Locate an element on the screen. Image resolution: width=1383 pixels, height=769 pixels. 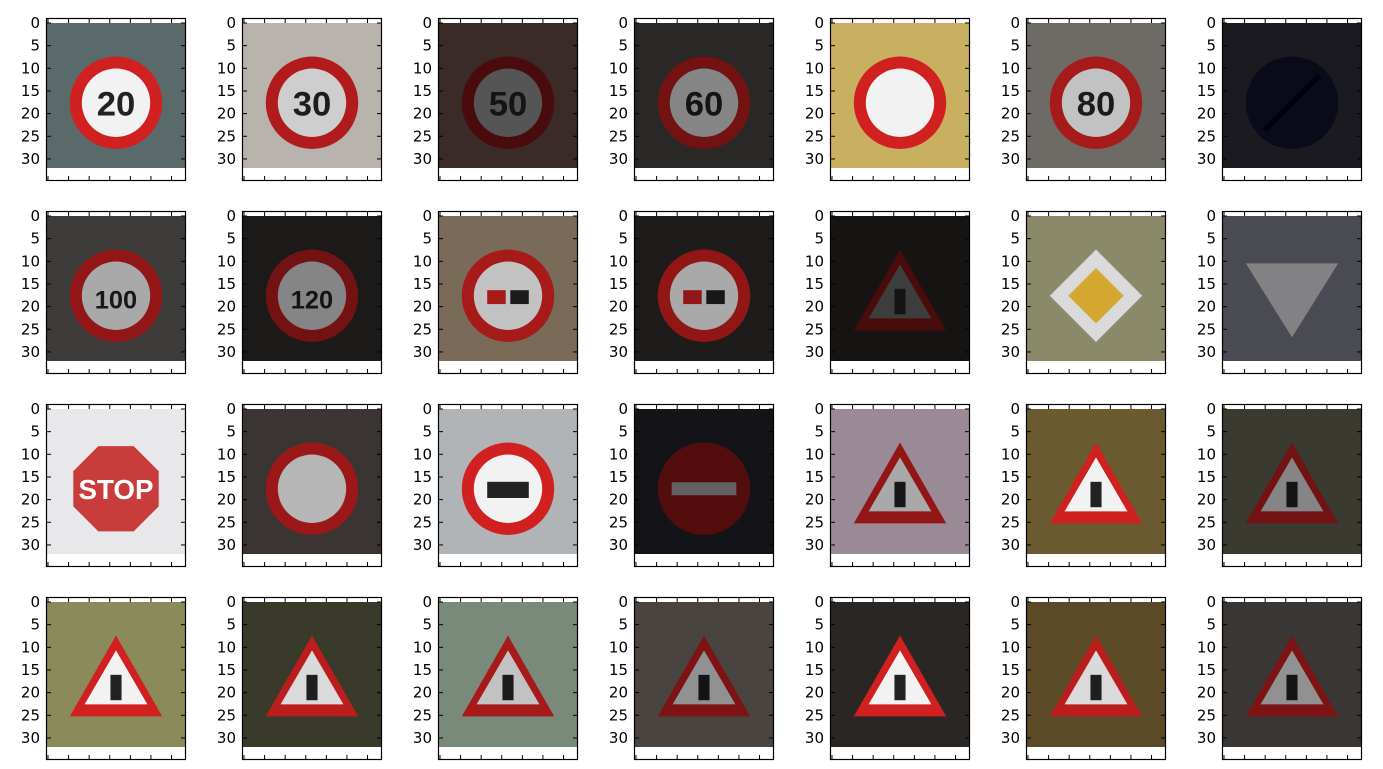
panel-7: 0 5 10 15 20 25 30 is located at coordinates (1280, 98).